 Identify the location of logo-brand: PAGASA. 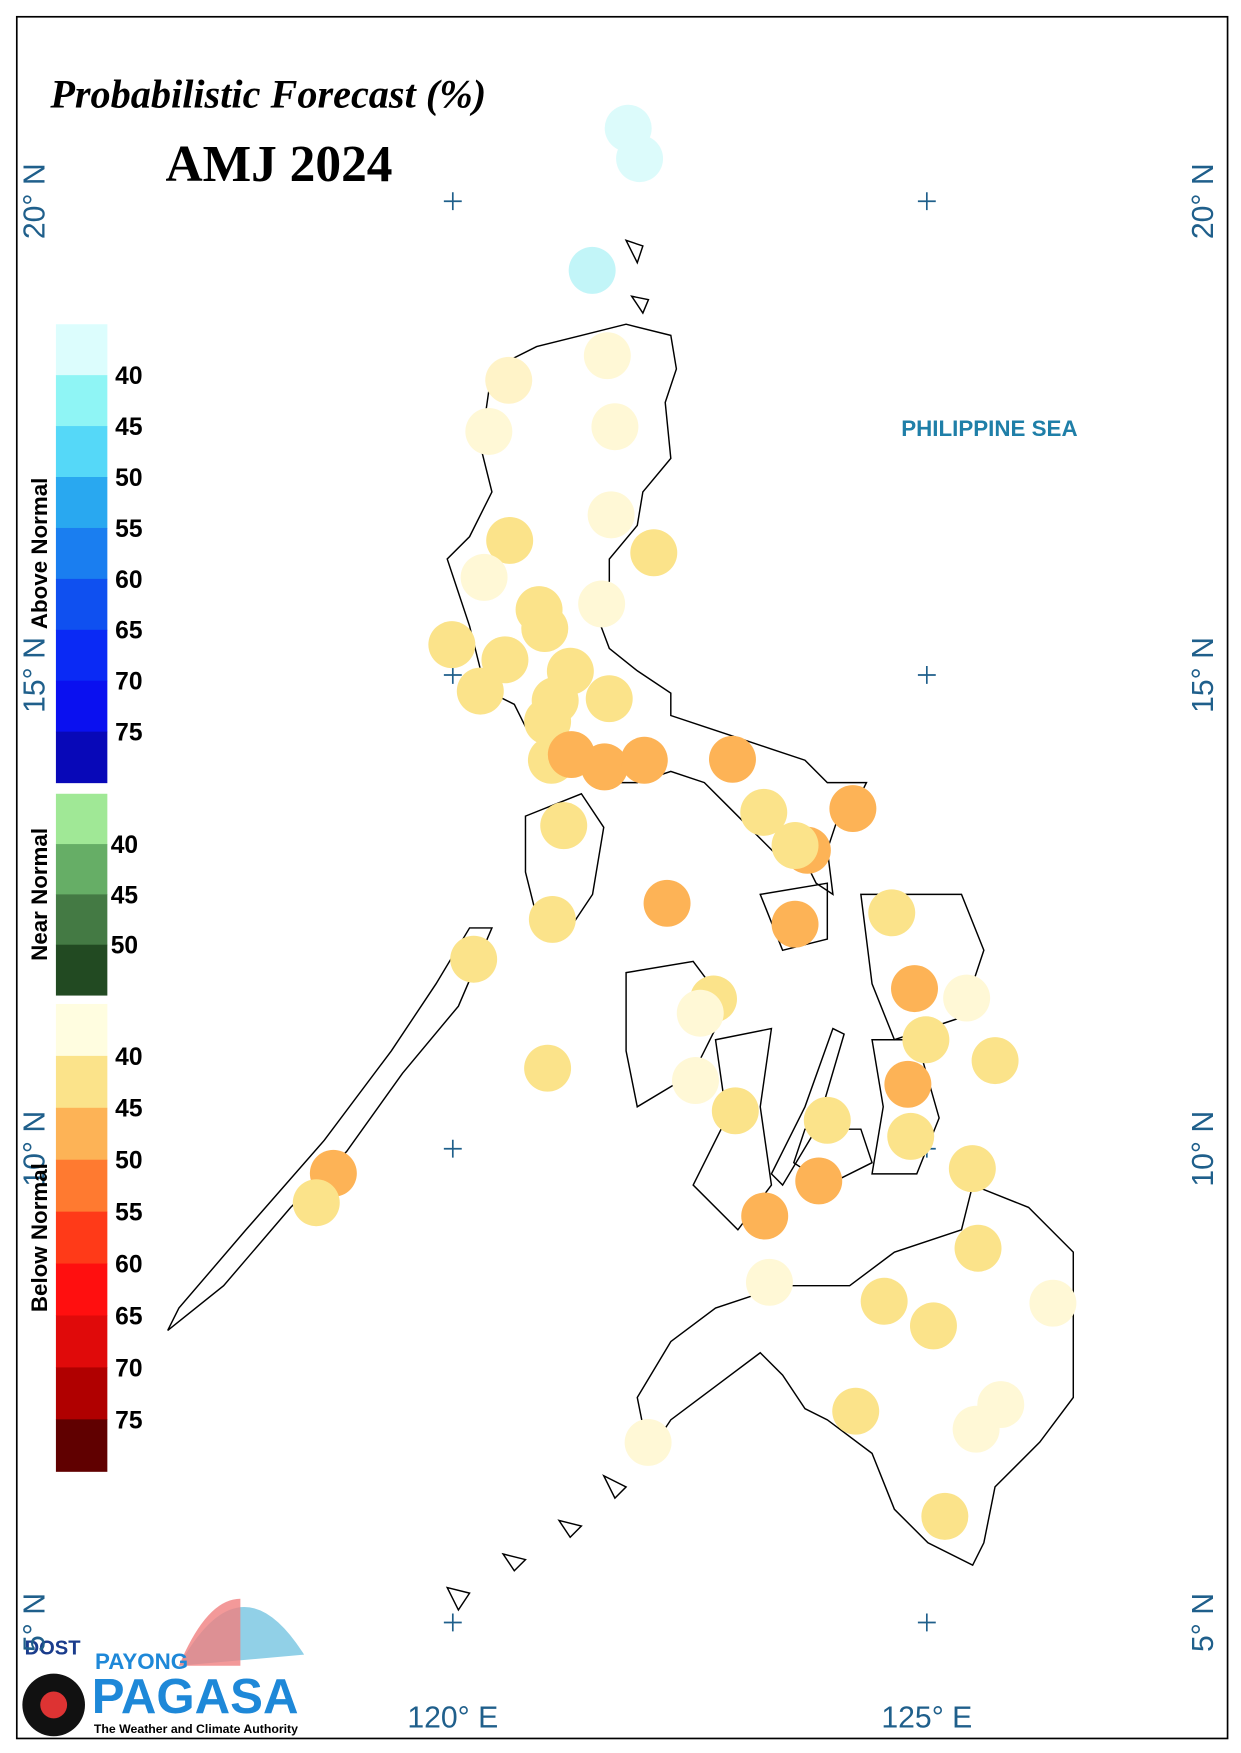
(195, 1696).